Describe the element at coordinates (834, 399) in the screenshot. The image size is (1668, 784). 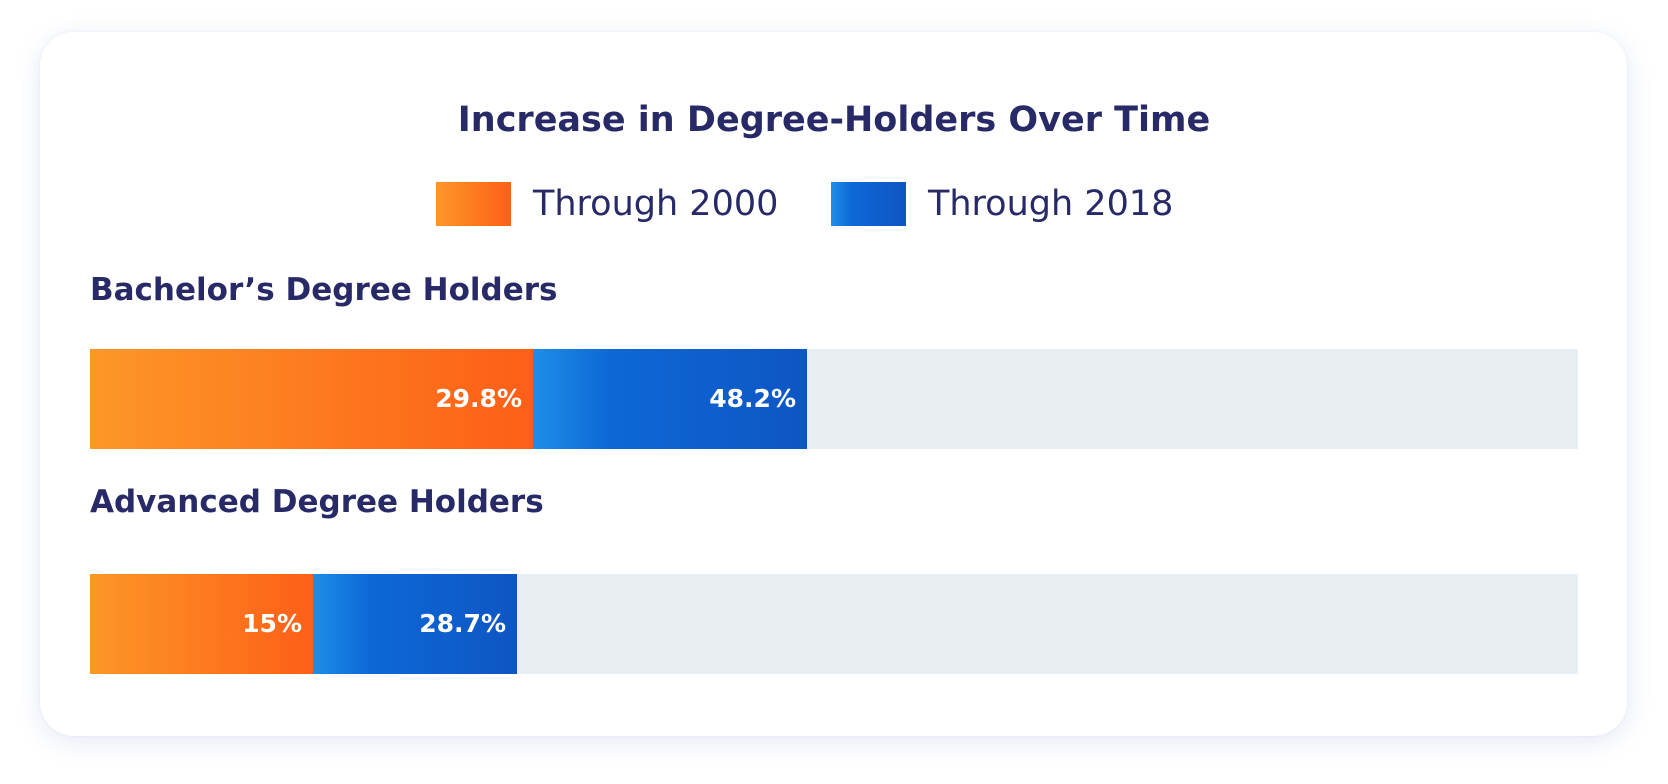
I see `bar-track-bachelors: 48.2% 29.8%` at that location.